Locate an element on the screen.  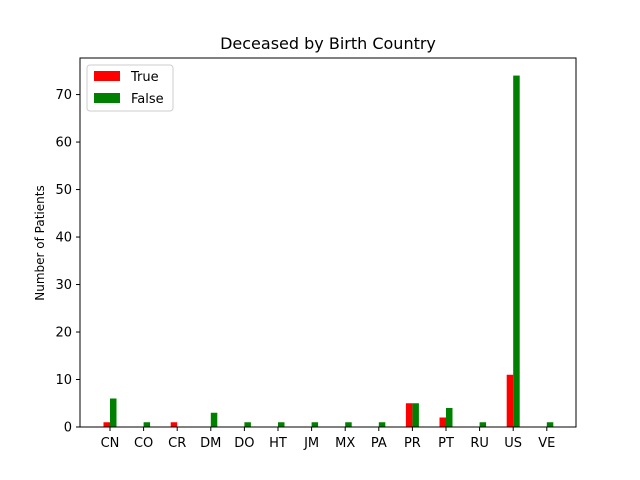
legend-swatch-false is located at coordinates (107, 98).